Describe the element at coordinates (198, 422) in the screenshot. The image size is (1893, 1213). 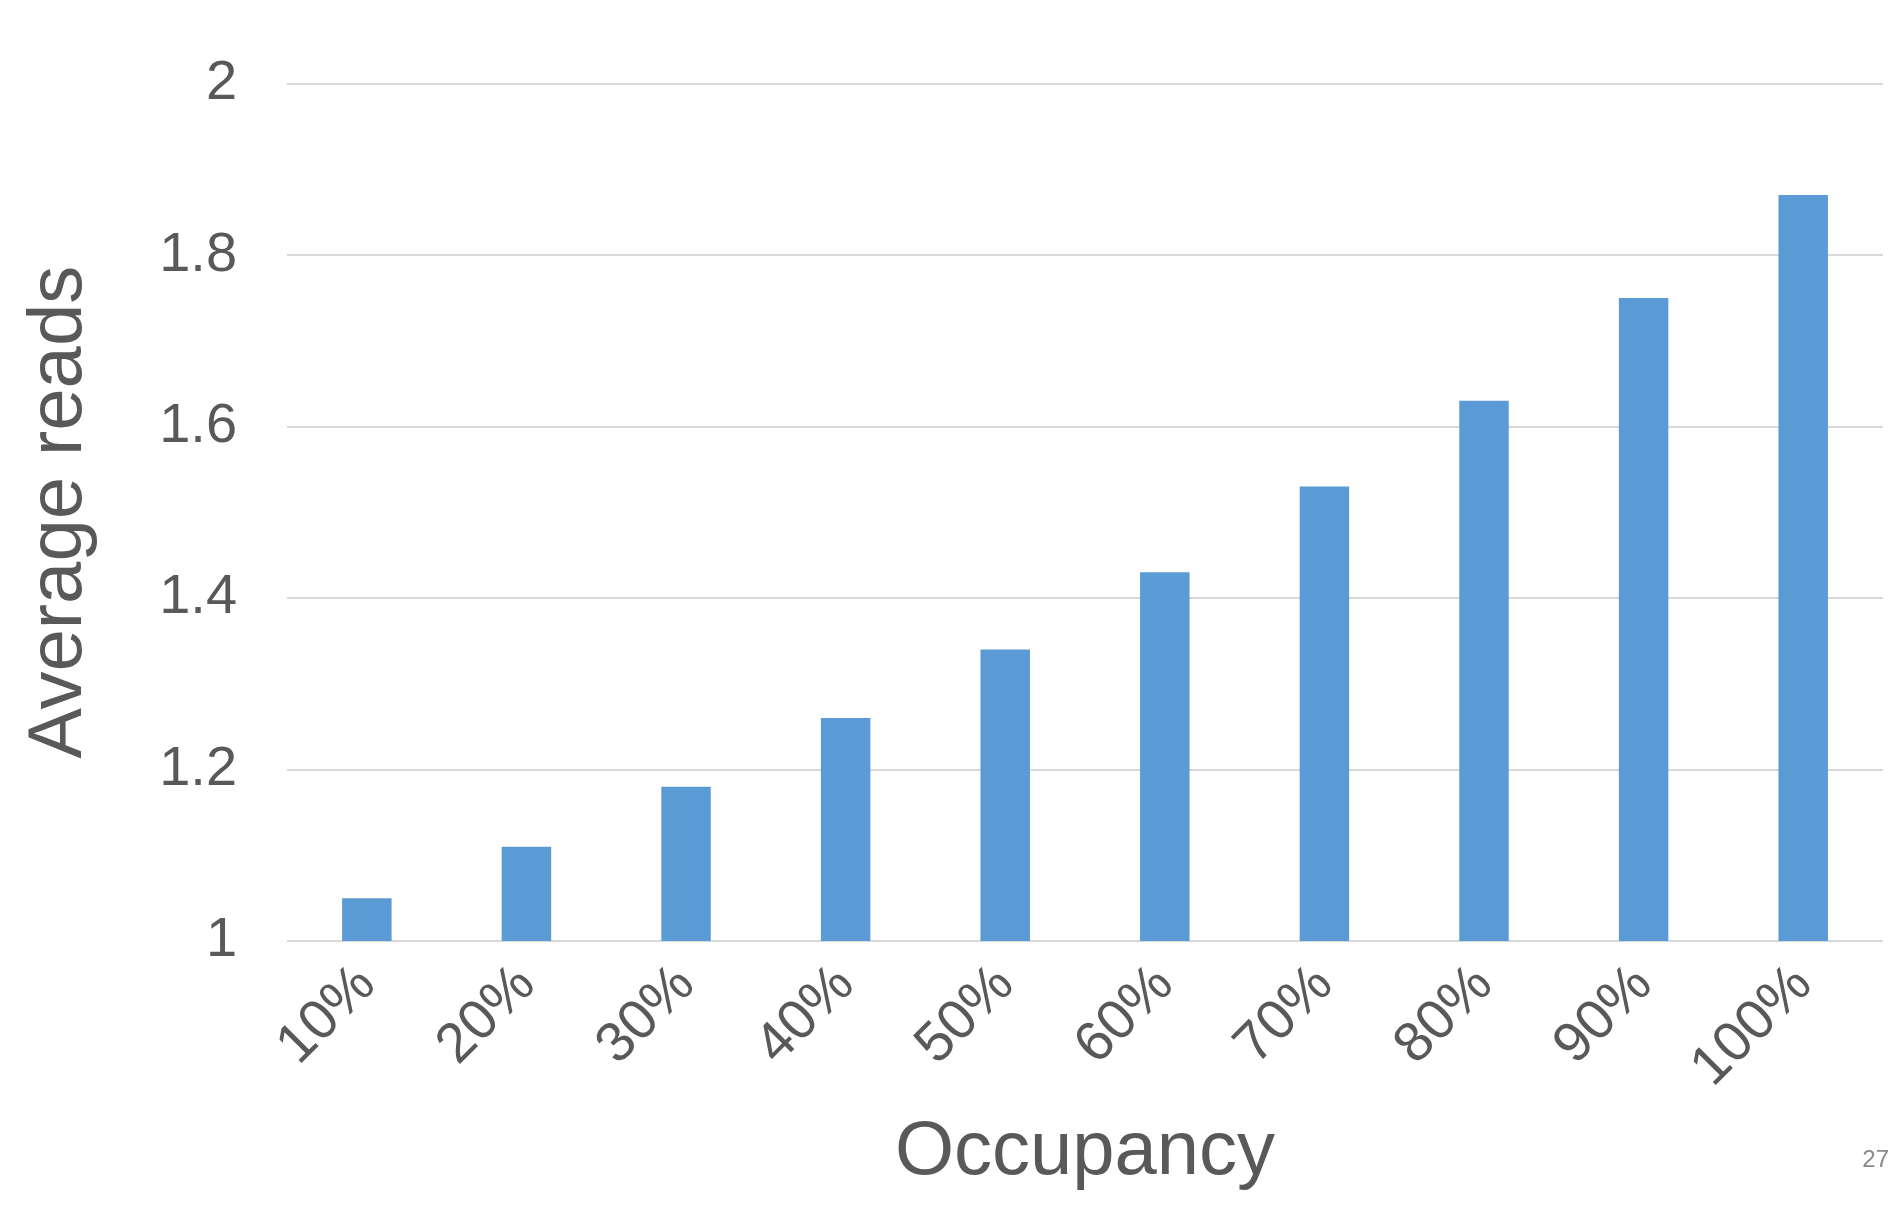
I see `y-tick-label: 1.6` at that location.